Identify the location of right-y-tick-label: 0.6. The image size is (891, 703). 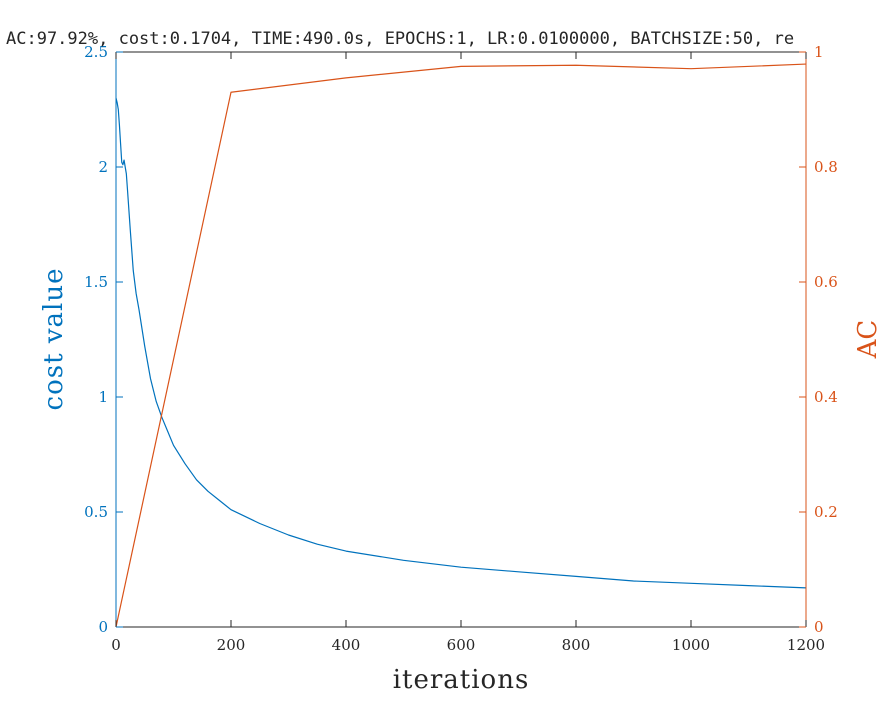
(826, 282).